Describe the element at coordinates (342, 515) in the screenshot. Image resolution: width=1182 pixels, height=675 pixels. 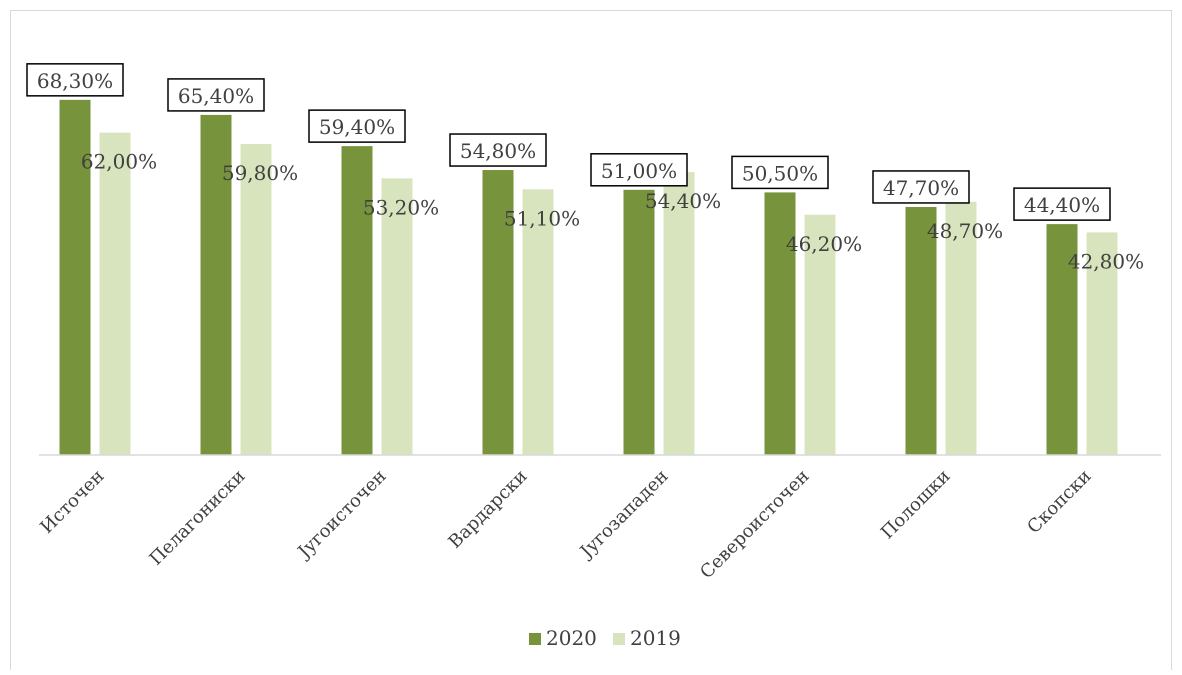
I see `category-label-2: Југоисточен` at that location.